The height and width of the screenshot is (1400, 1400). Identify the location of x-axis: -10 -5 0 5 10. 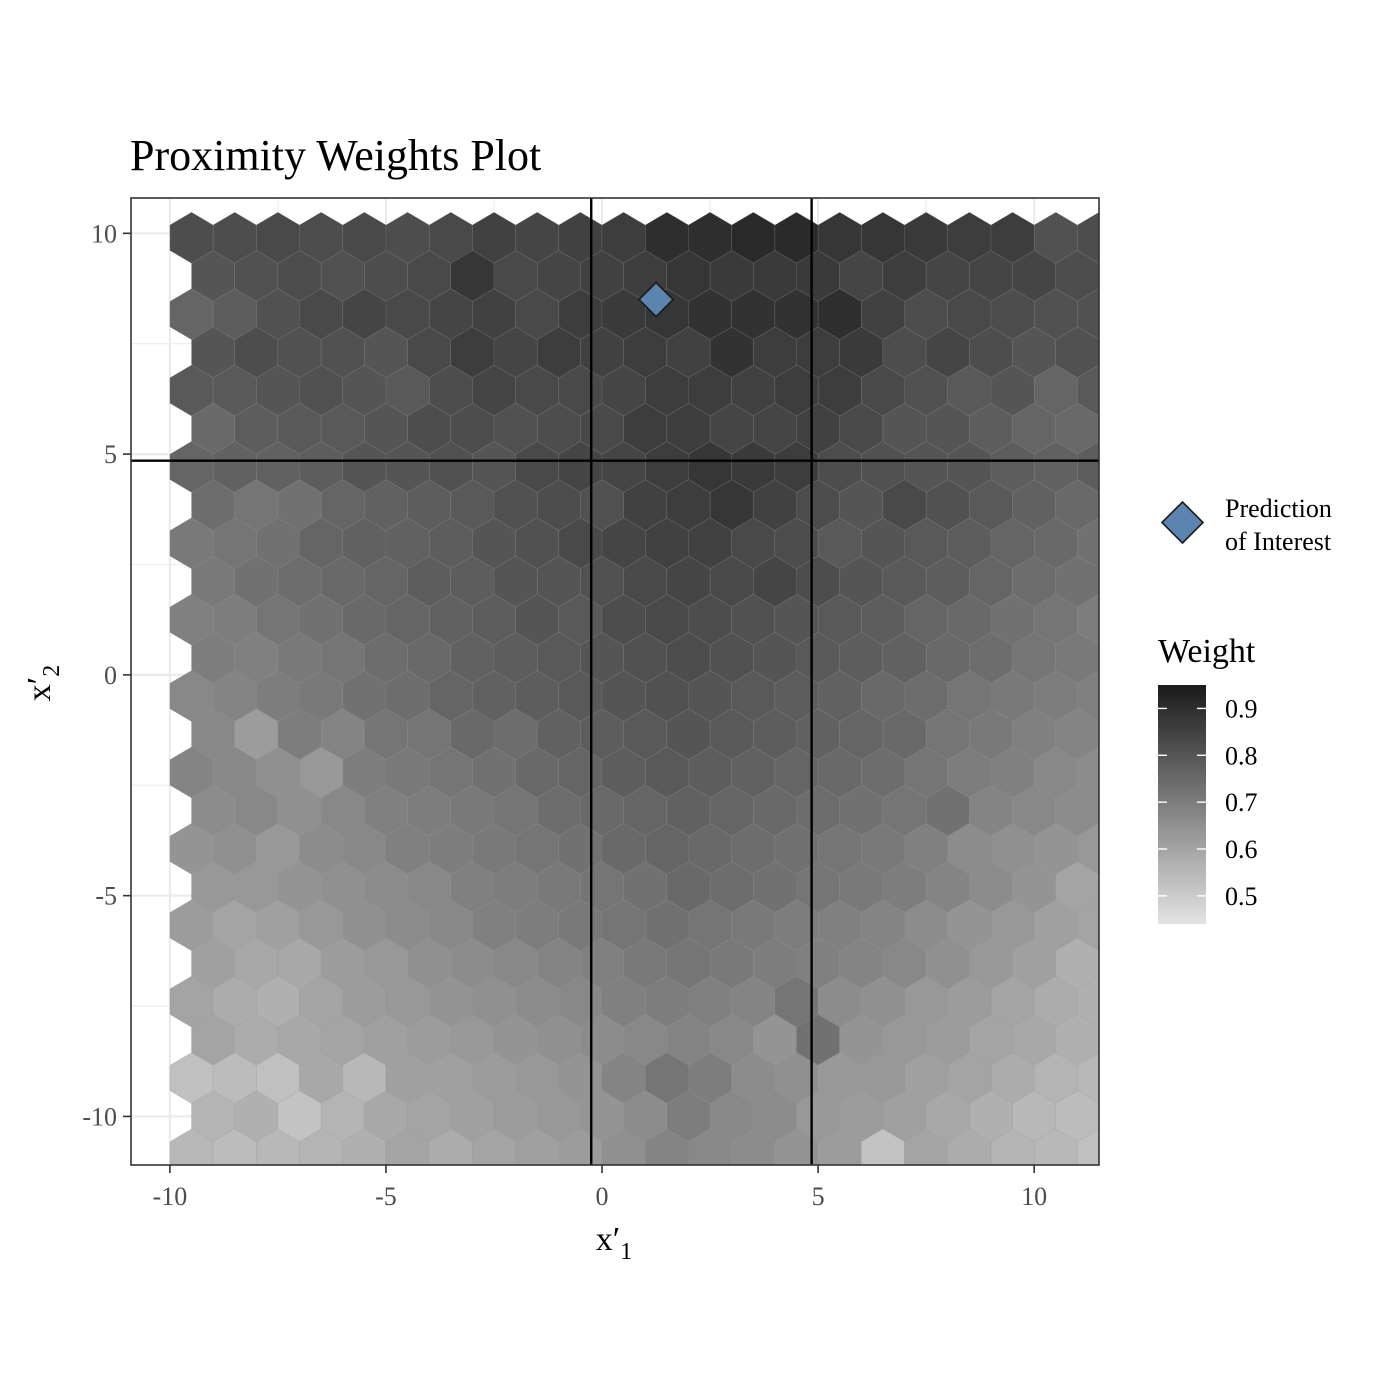
(600, 1188).